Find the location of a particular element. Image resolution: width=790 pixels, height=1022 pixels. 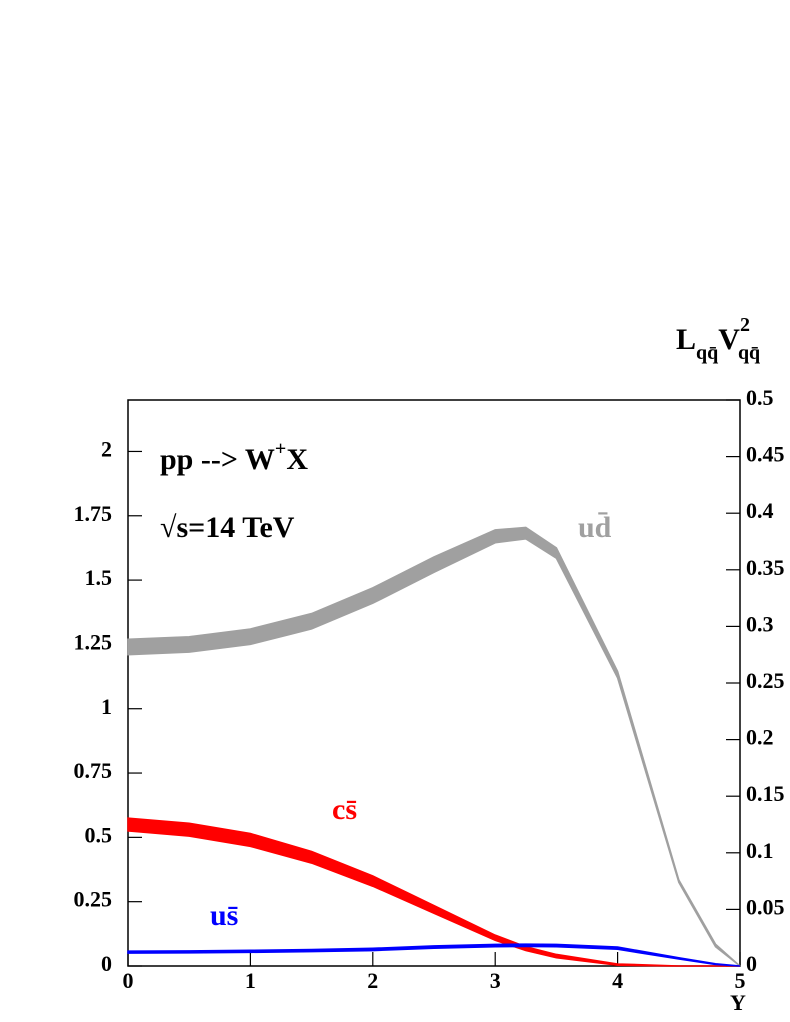

x-axis-label: Y is located at coordinates (738, 1002).